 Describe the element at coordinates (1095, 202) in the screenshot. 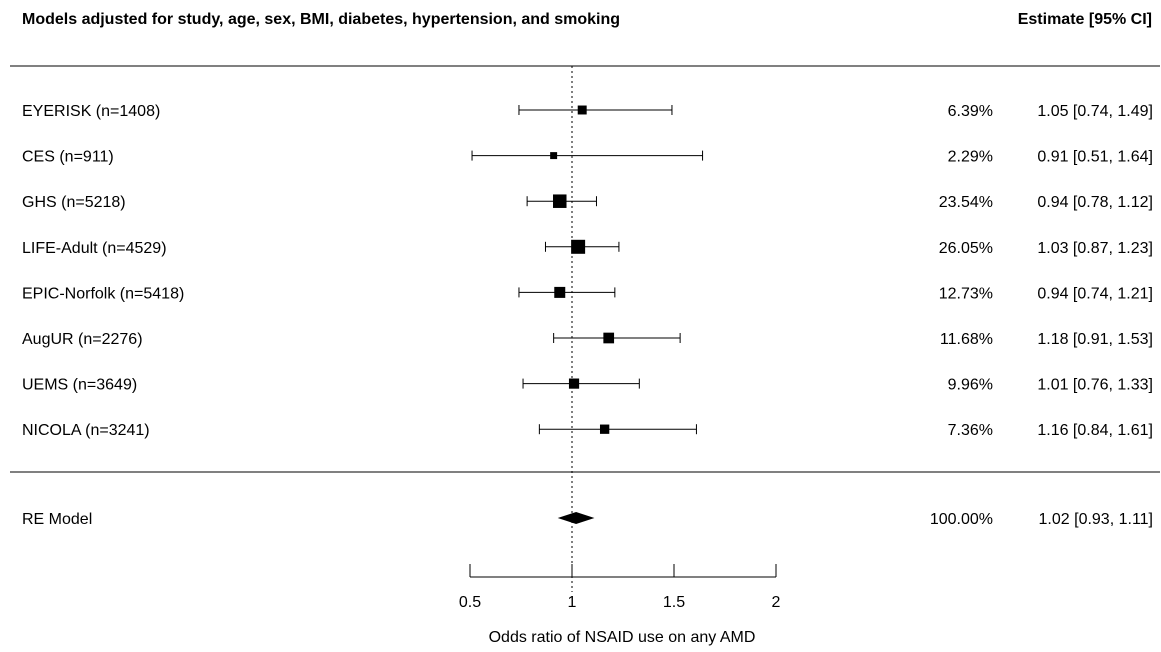

I see `estimate-ci-value: 0.94 [0.78, 1.12]` at that location.